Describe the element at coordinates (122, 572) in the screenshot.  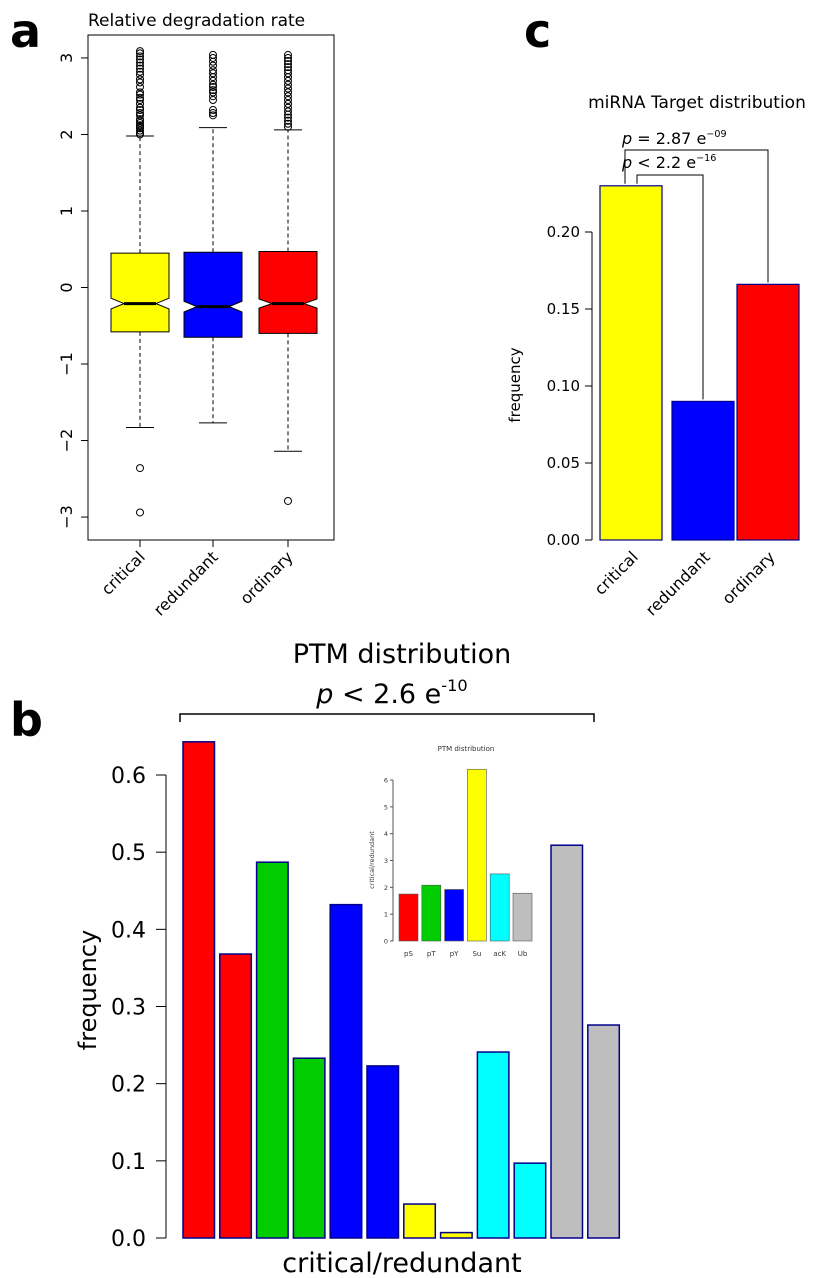
I see `x-tick-label: critical` at that location.